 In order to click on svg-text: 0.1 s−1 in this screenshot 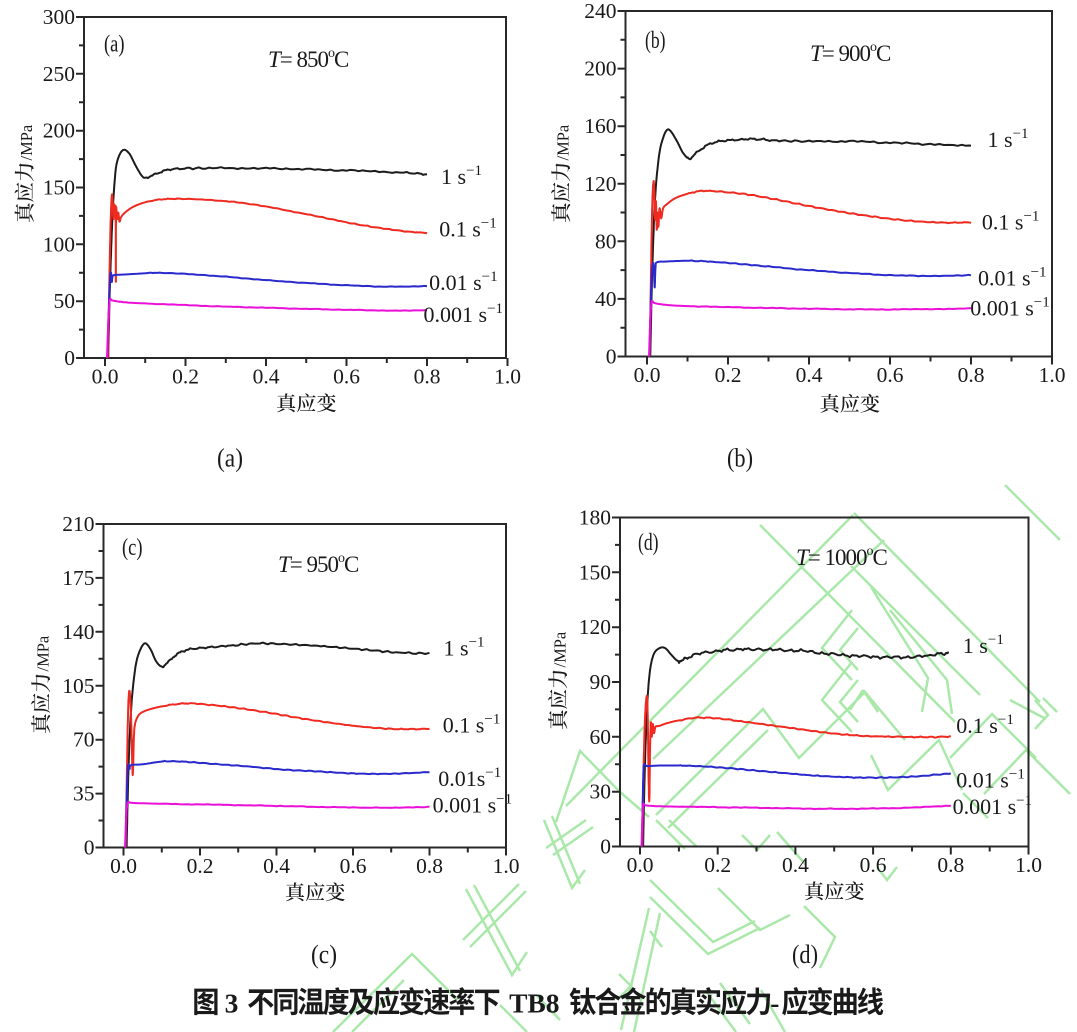, I will do `click(472, 725)`.